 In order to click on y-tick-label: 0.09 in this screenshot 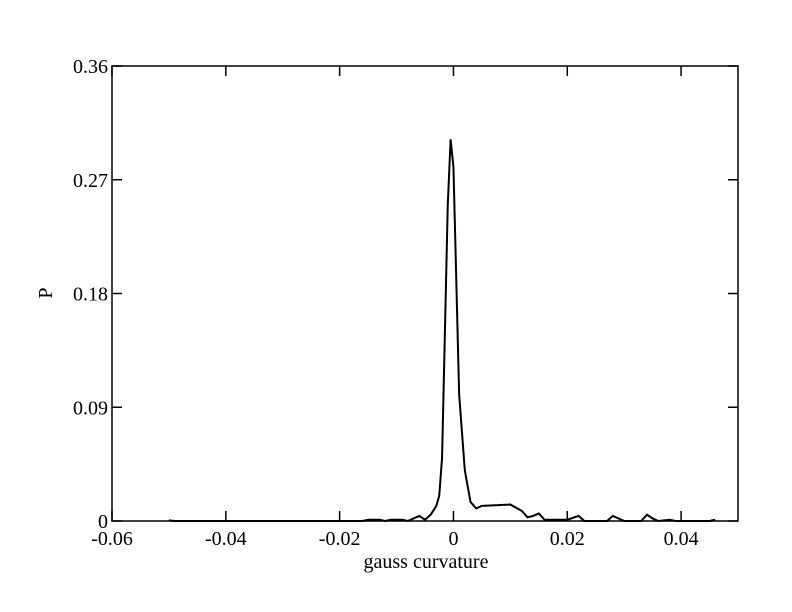, I will do `click(90, 408)`.